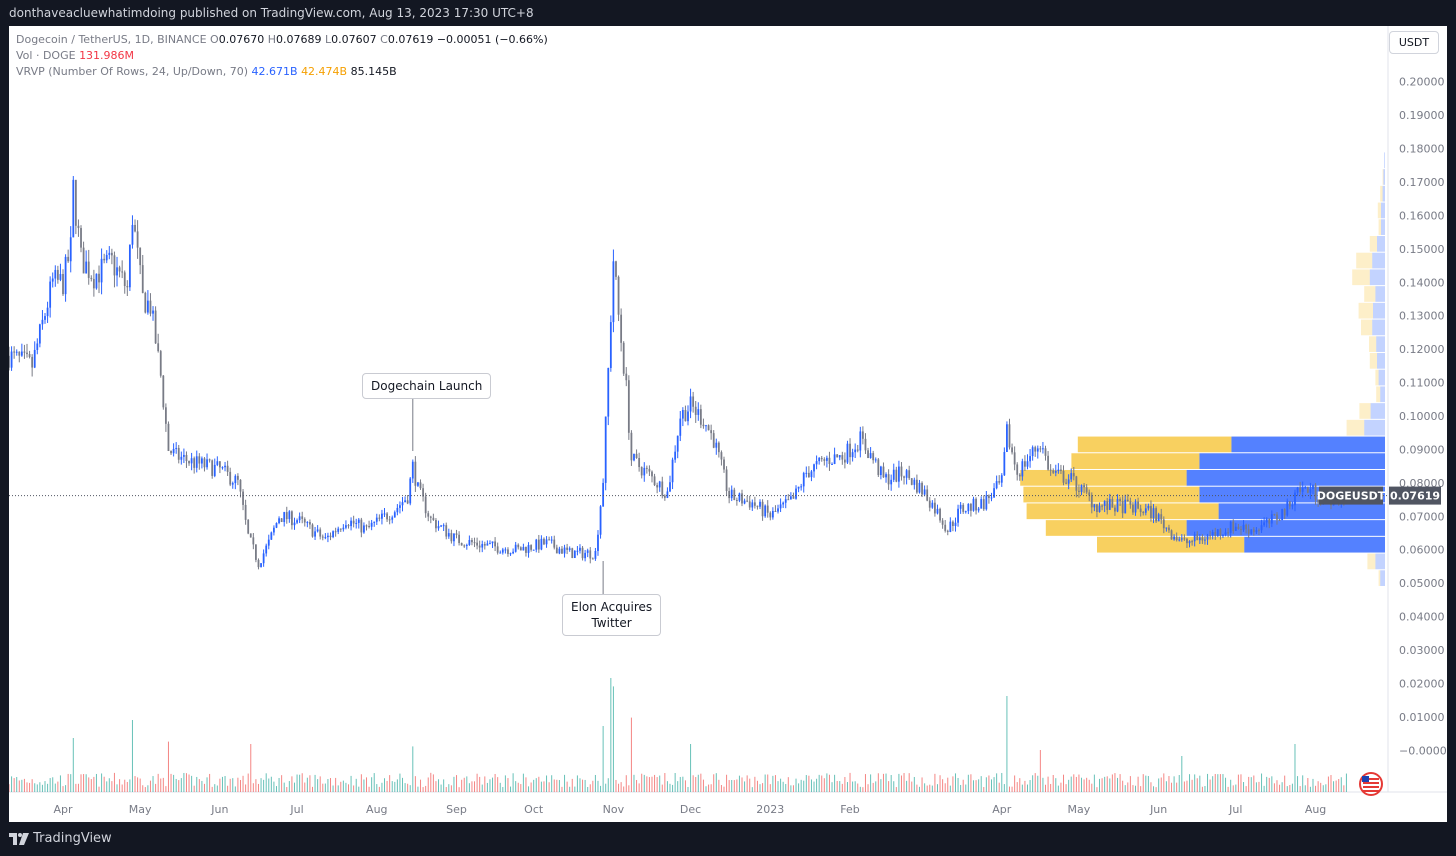  What do you see at coordinates (427, 386) in the screenshot?
I see `annotation-dogechain: Dogechain Launch` at bounding box center [427, 386].